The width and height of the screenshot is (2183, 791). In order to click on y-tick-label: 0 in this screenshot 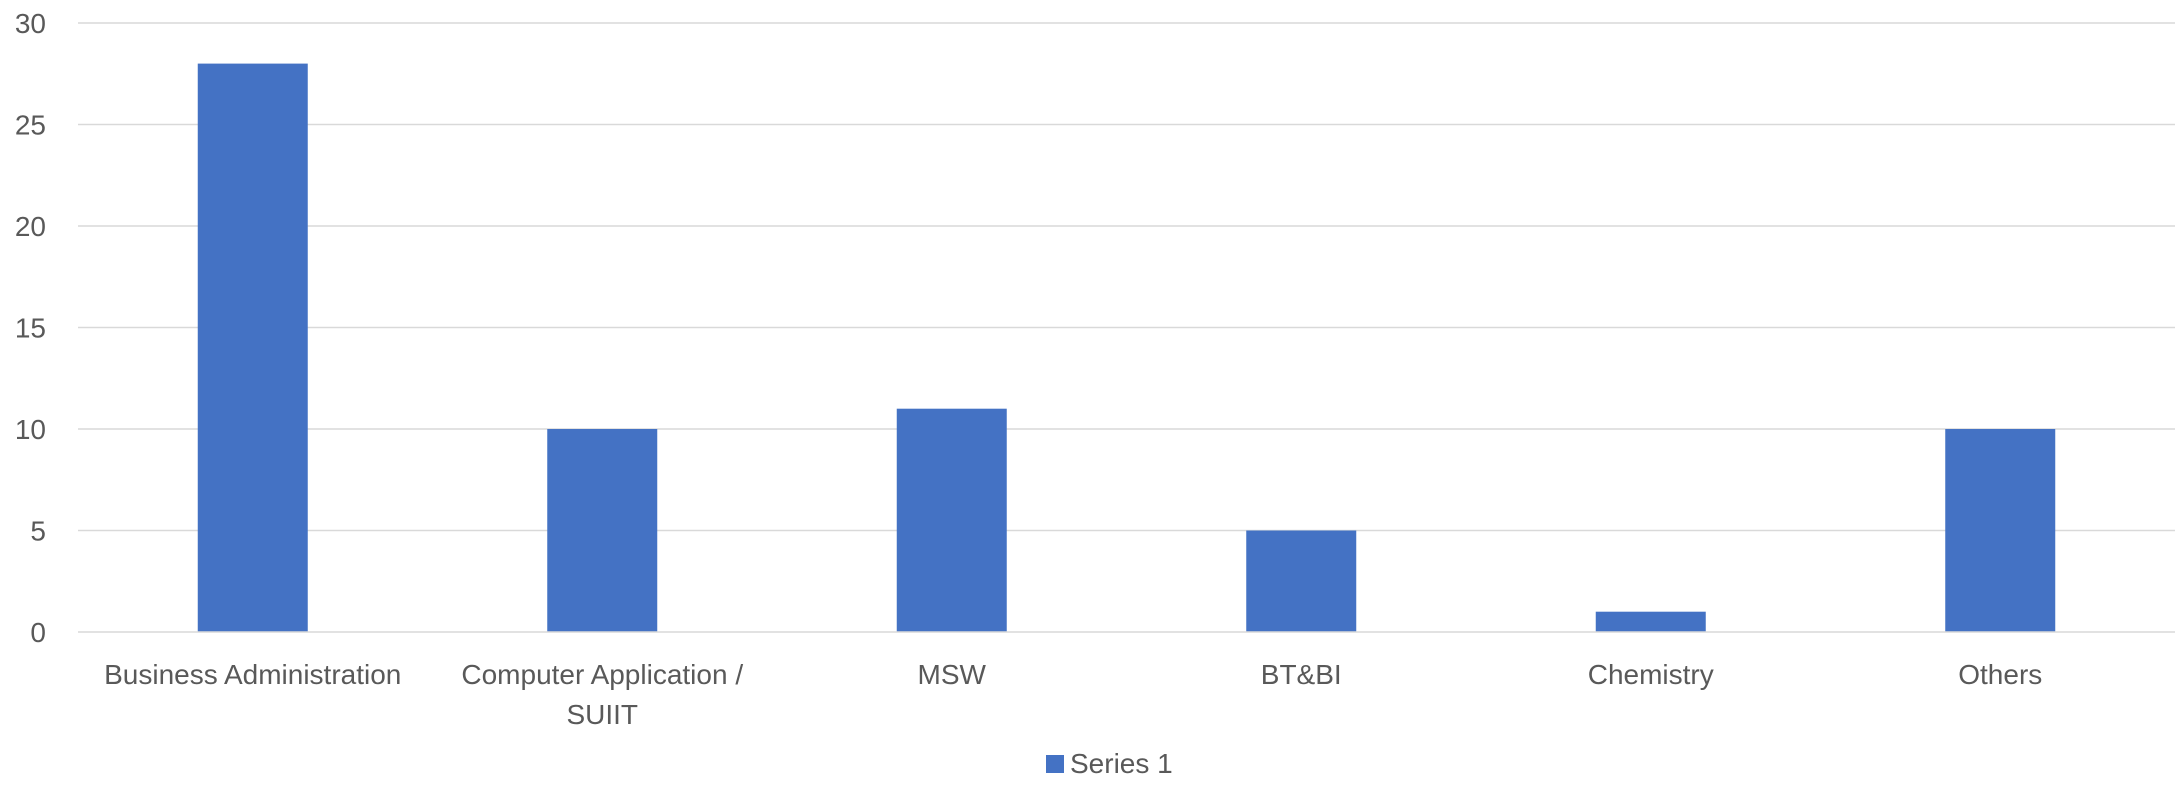, I will do `click(38, 632)`.